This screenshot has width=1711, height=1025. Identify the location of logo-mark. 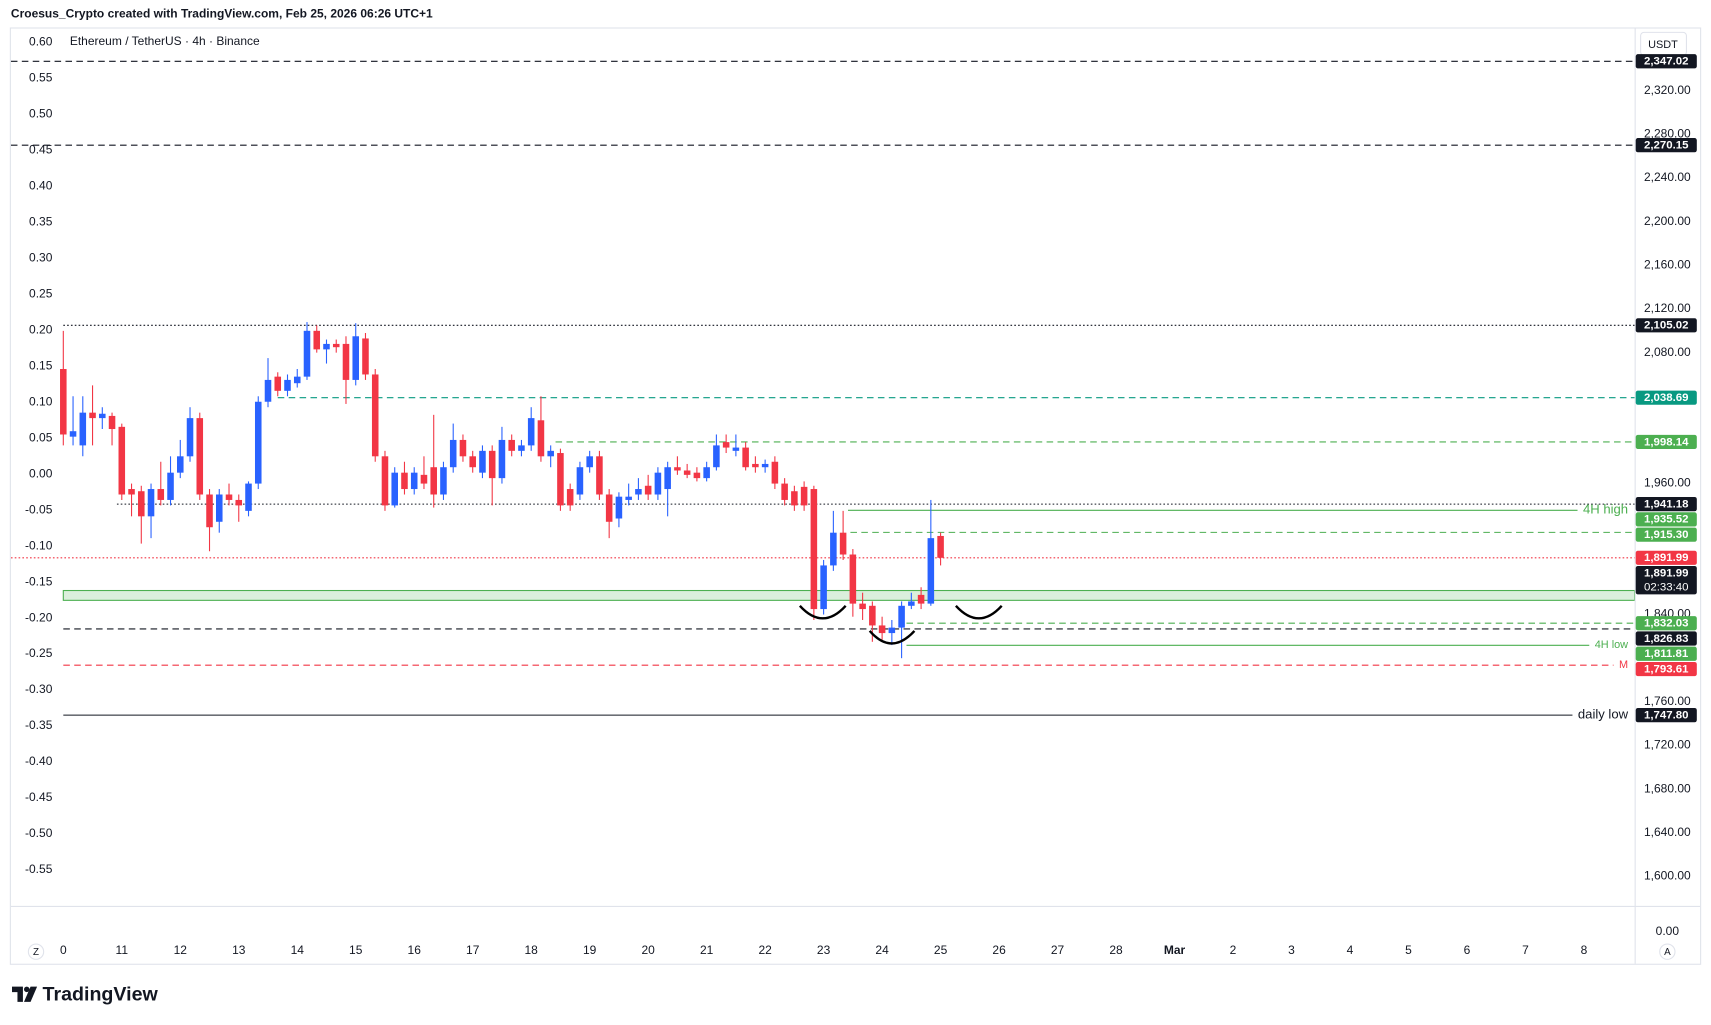
(31, 994).